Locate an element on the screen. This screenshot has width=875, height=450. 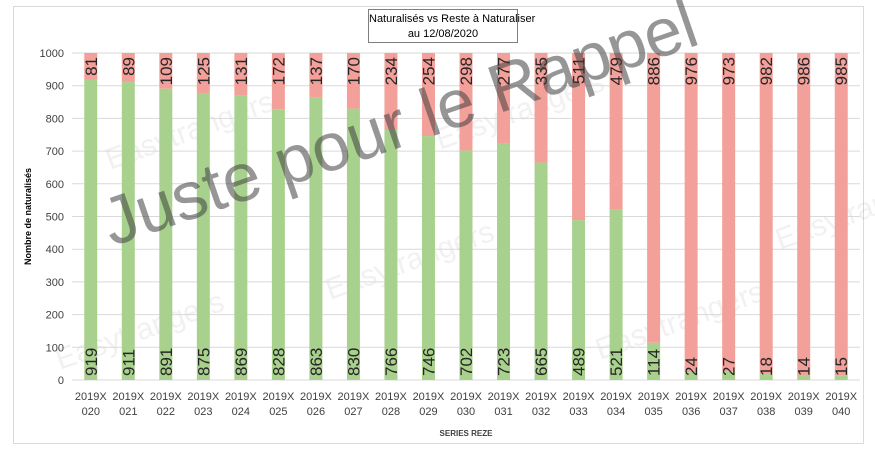
watermark-brand: Easytrangers is located at coordinates (823, 210).